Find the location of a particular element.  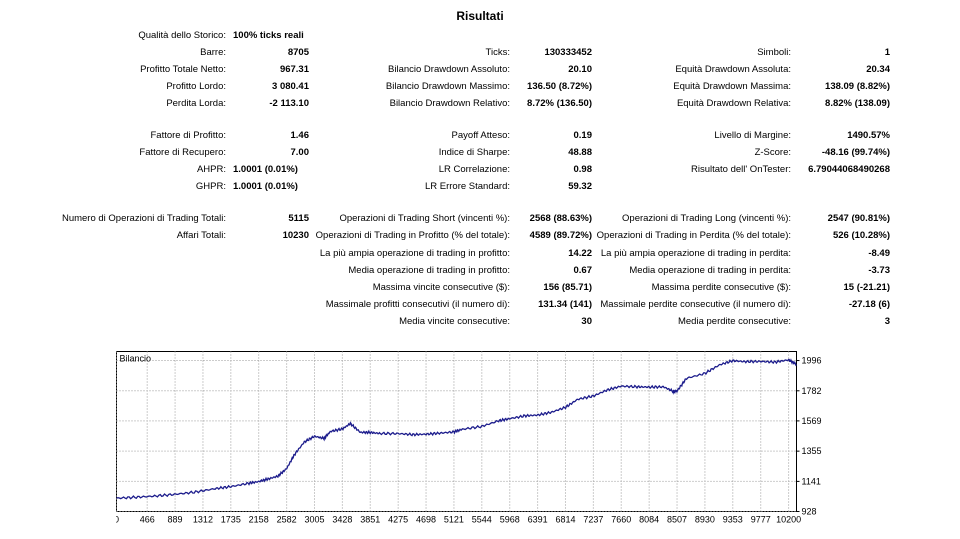

stat-value: 0.98 is located at coordinates (583, 169).